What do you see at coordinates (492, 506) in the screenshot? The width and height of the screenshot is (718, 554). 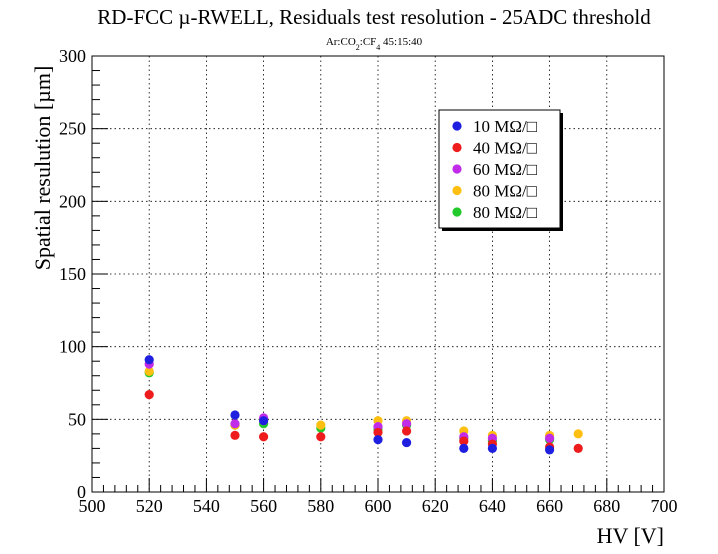 I see `x-tick-label: 640` at bounding box center [492, 506].